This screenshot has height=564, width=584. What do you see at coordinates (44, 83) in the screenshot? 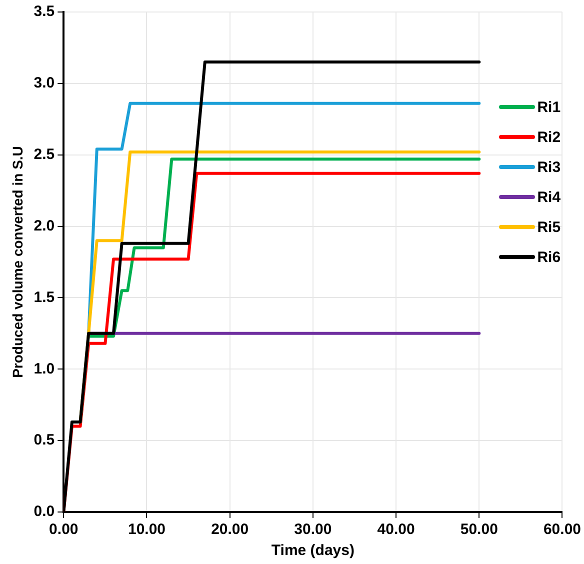
I see `y-tick-label: 3.0` at bounding box center [44, 83].